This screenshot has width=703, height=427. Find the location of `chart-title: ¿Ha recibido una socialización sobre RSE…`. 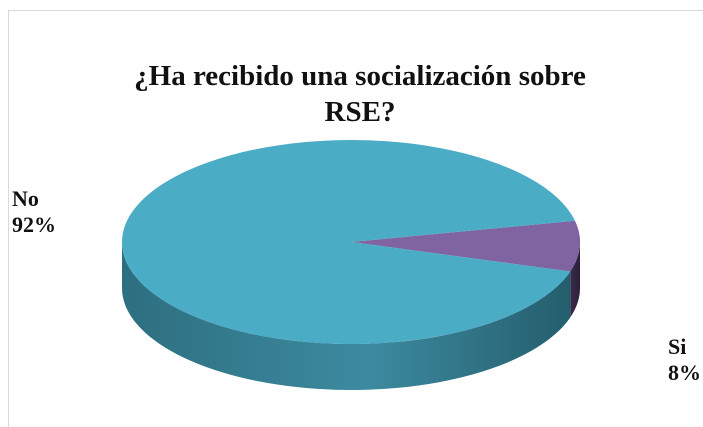

chart-title: ¿Ha recibido una socialización sobre RSE… is located at coordinates (360, 94).